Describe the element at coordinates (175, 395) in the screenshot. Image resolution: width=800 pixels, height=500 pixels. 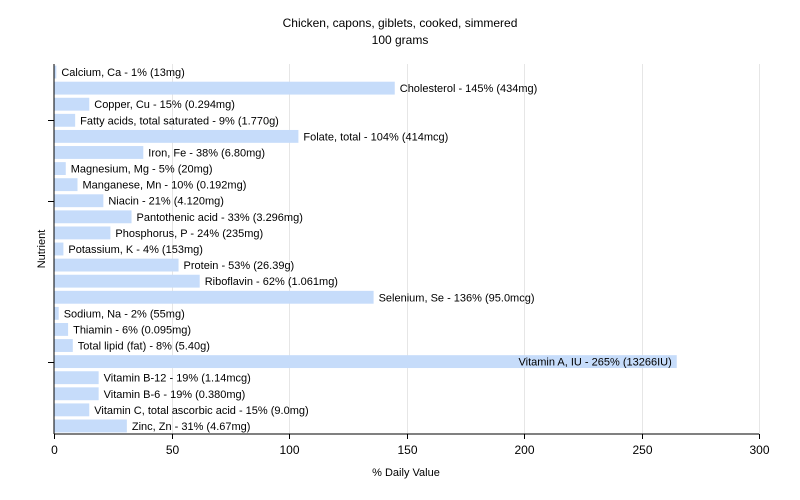
I see `bar-label: Vitamin B-6 - 19% (0.380mg)` at that location.